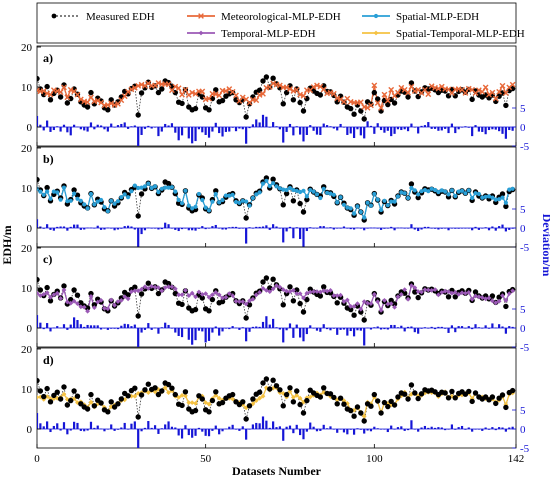 The width and height of the screenshot is (550, 483). What do you see at coordinates (523, 128) in the screenshot?
I see `deviation-tick-label: 0` at bounding box center [523, 128].